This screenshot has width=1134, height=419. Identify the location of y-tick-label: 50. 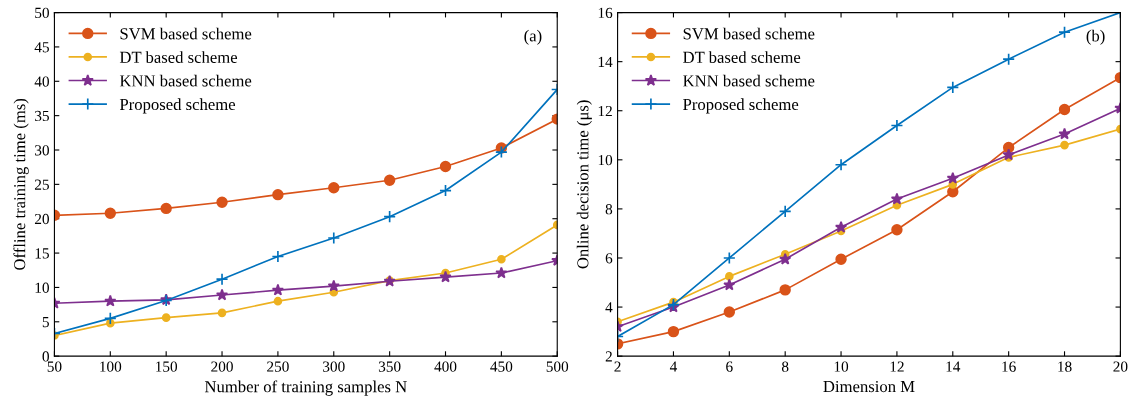
(42, 13).